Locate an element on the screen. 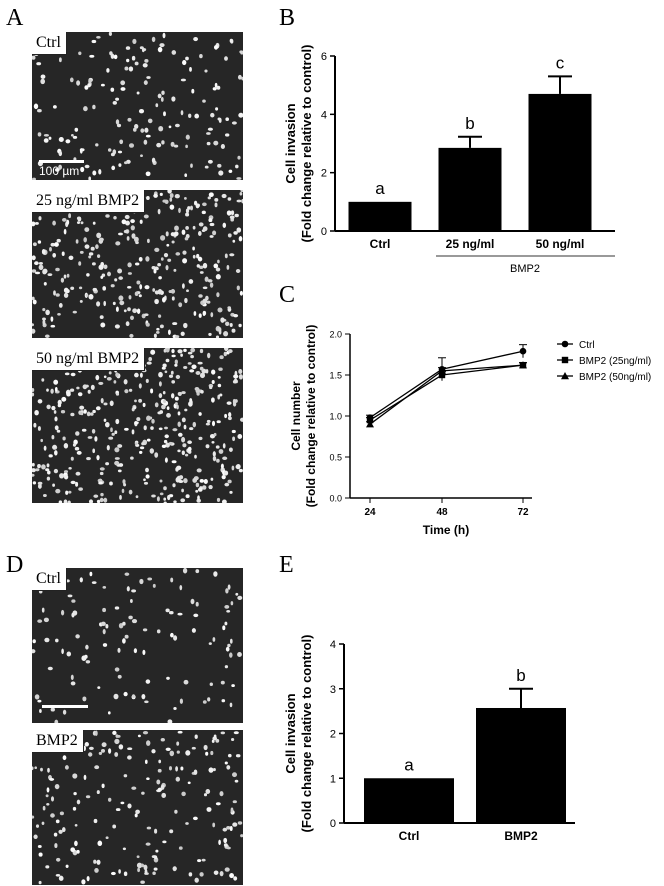  cell-field is located at coordinates (137, 645).